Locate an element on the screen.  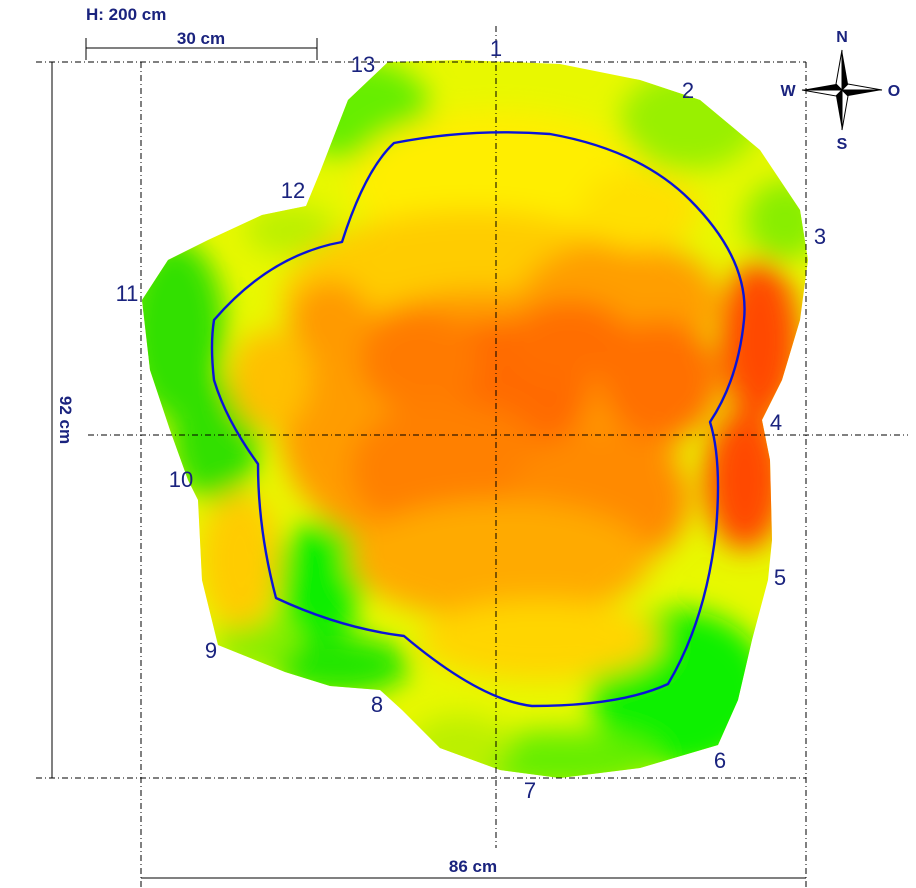
header-label: H: 200 cm is located at coordinates (126, 14).